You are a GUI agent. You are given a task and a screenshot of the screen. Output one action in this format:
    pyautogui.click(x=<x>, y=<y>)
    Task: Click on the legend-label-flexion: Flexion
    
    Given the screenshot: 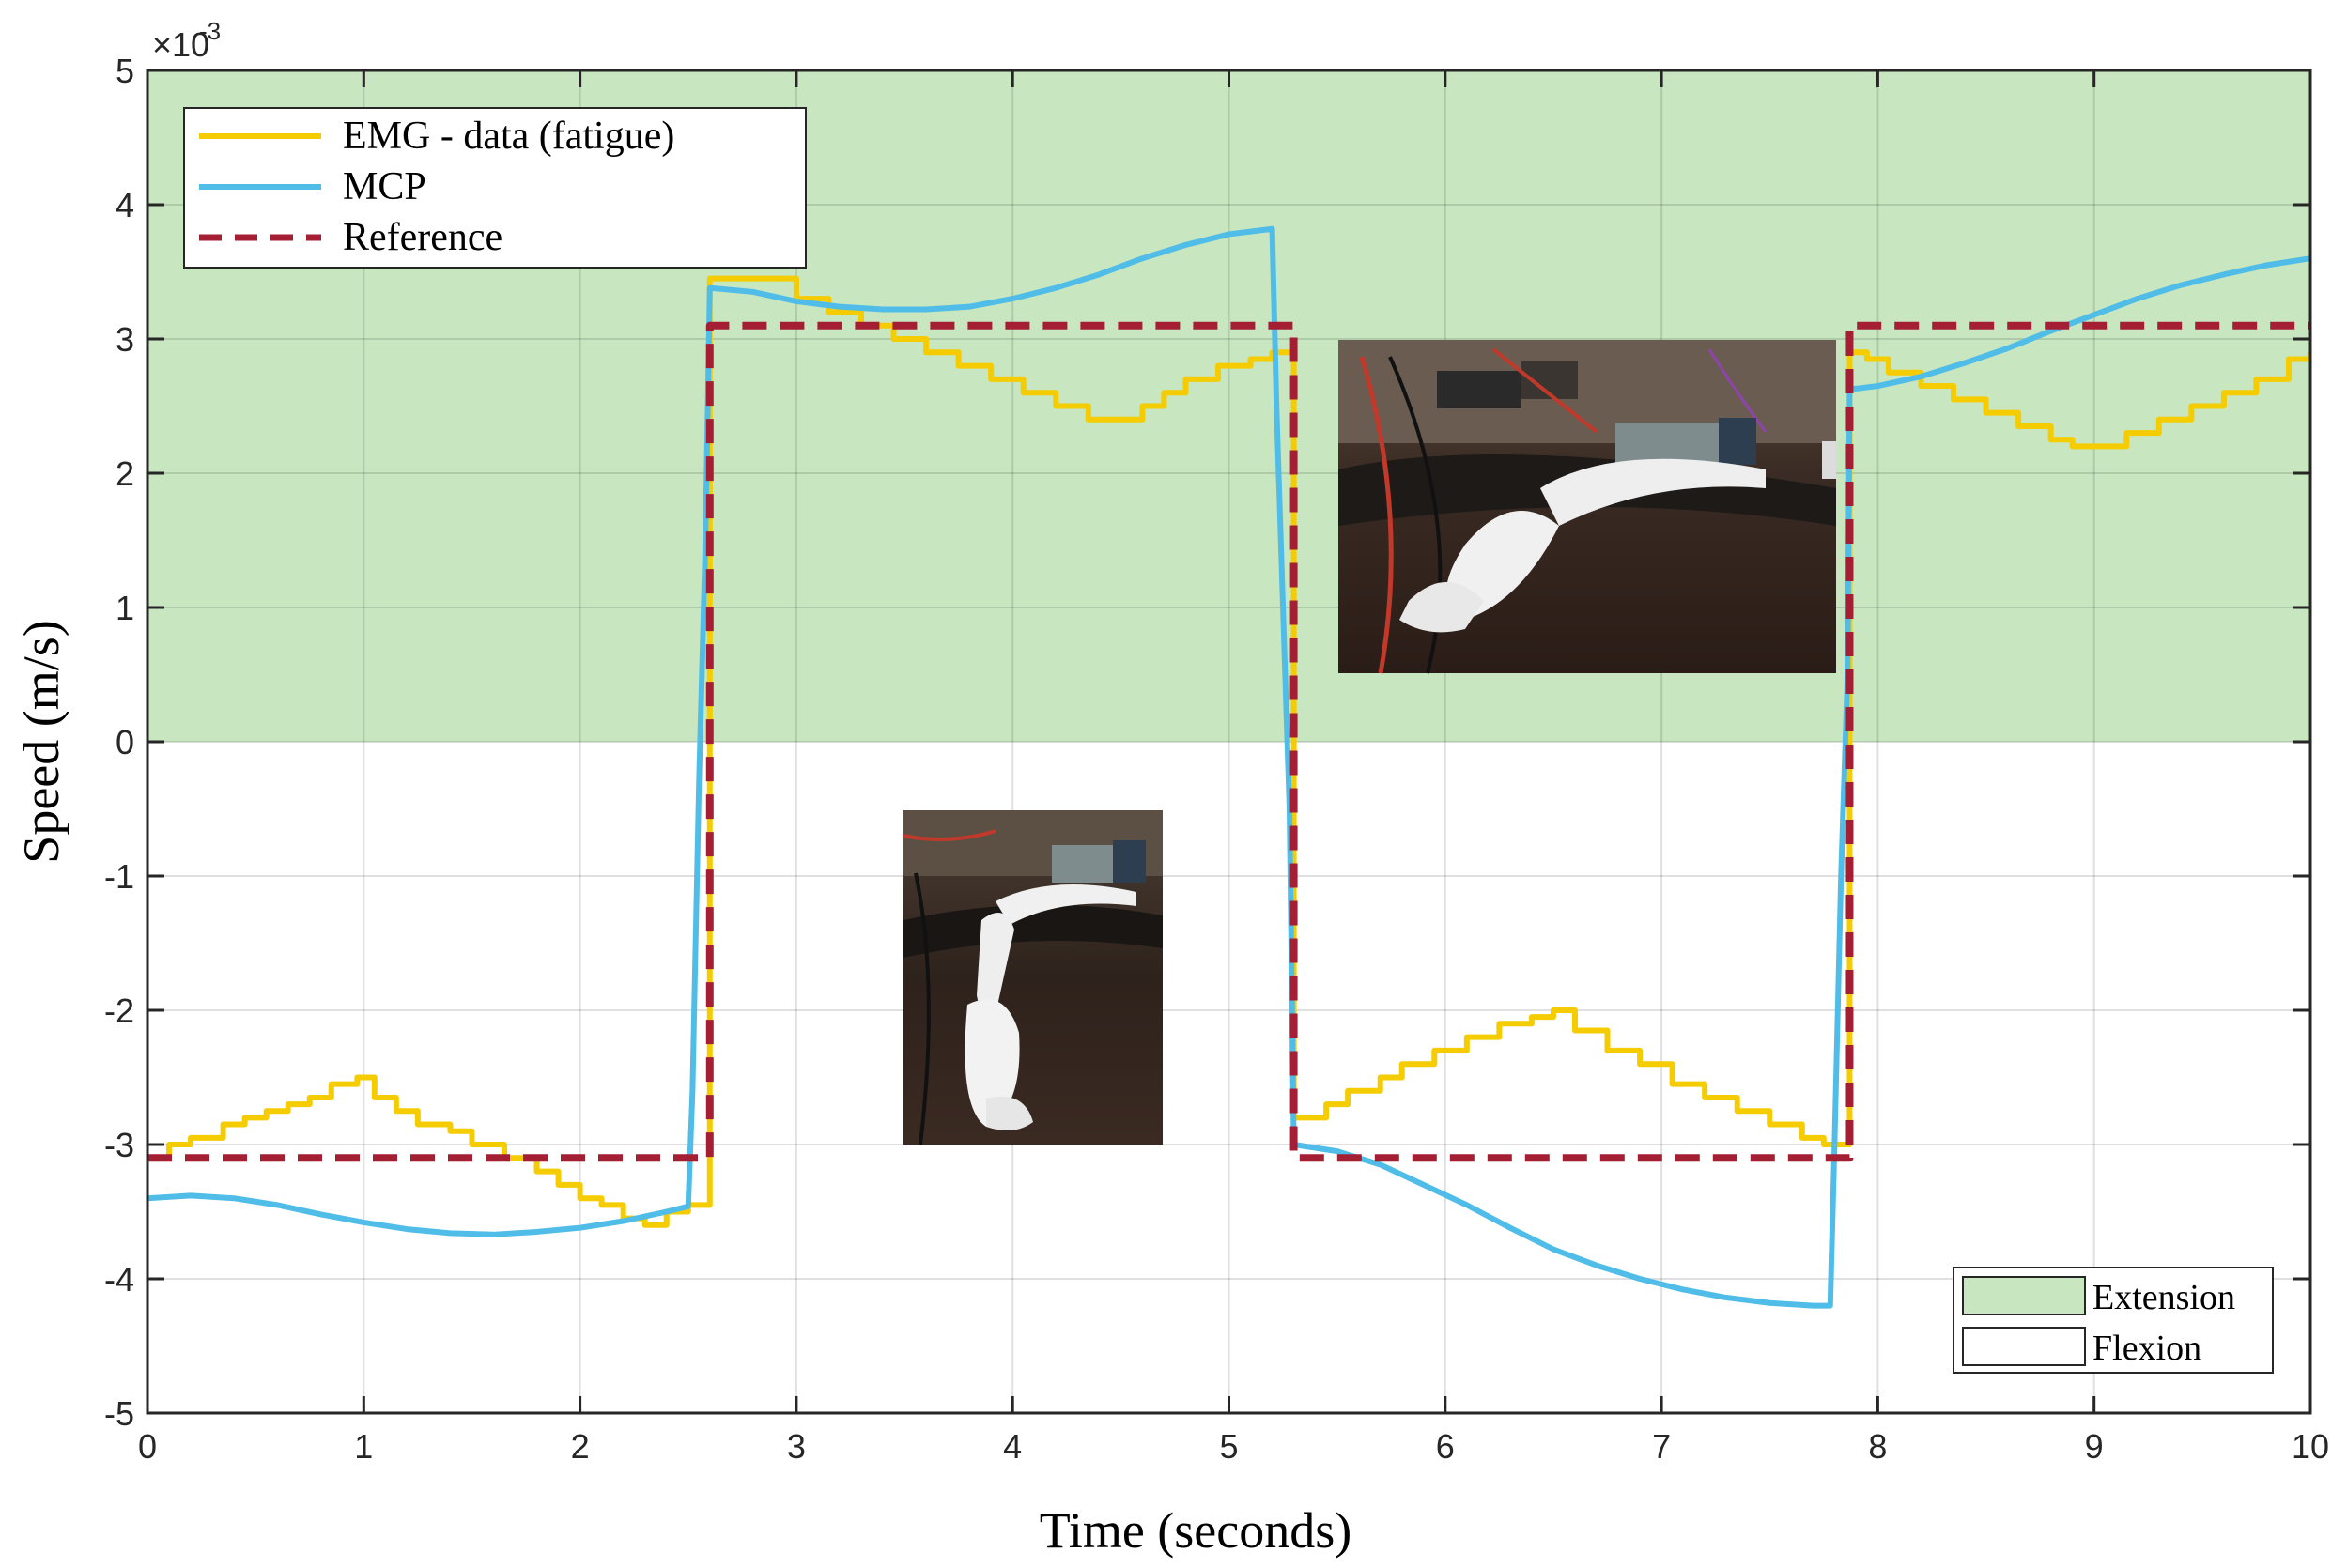 What is the action you would take?
    pyautogui.click(x=2146, y=1348)
    